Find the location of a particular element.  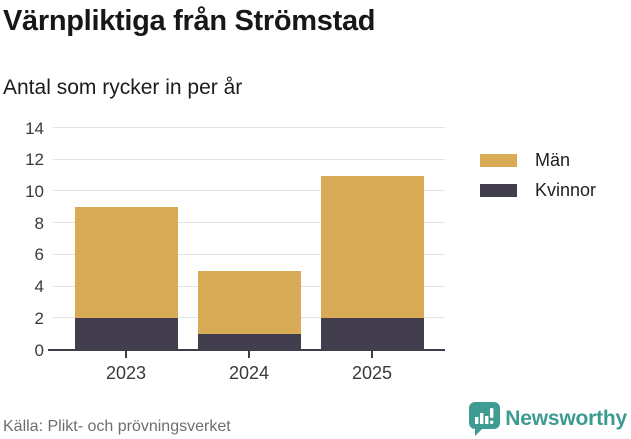

brand-name: Newsworthy is located at coordinates (566, 418).